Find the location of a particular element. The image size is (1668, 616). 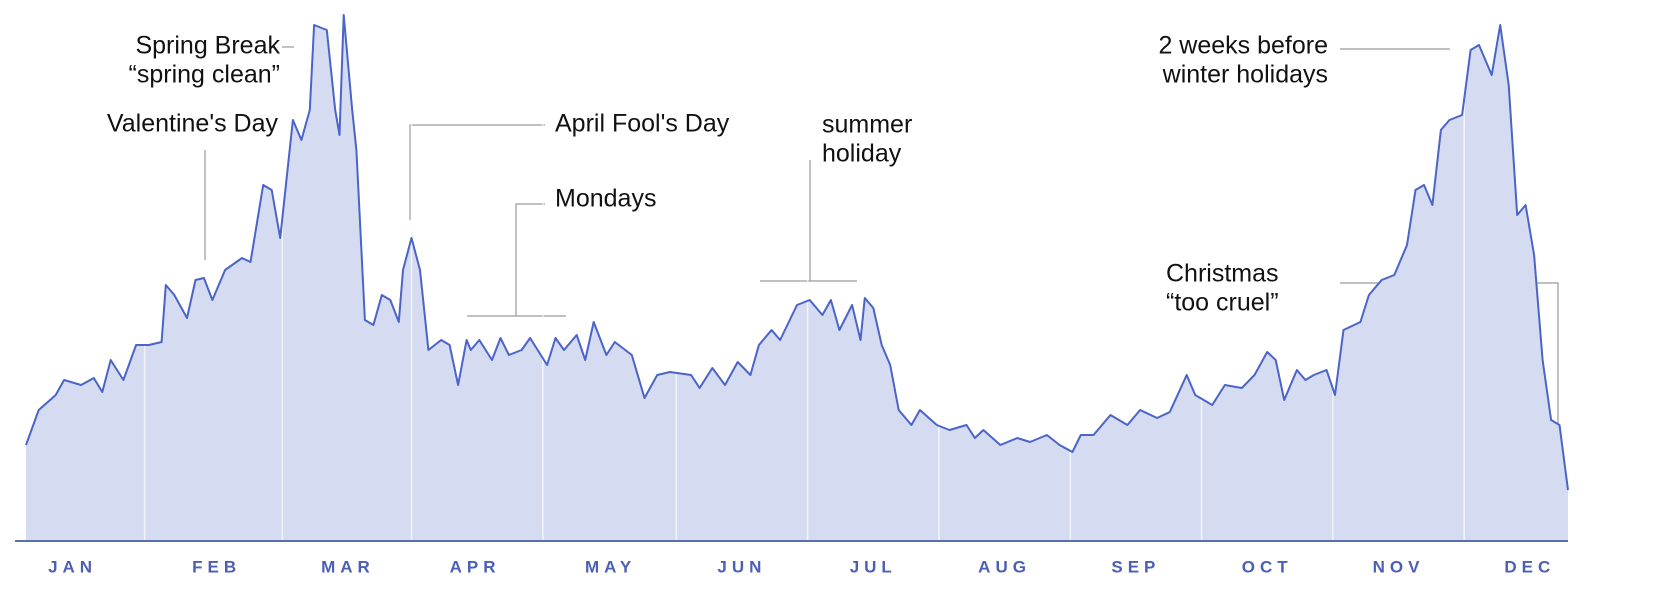

annotation: “too cruel” is located at coordinates (1222, 303).